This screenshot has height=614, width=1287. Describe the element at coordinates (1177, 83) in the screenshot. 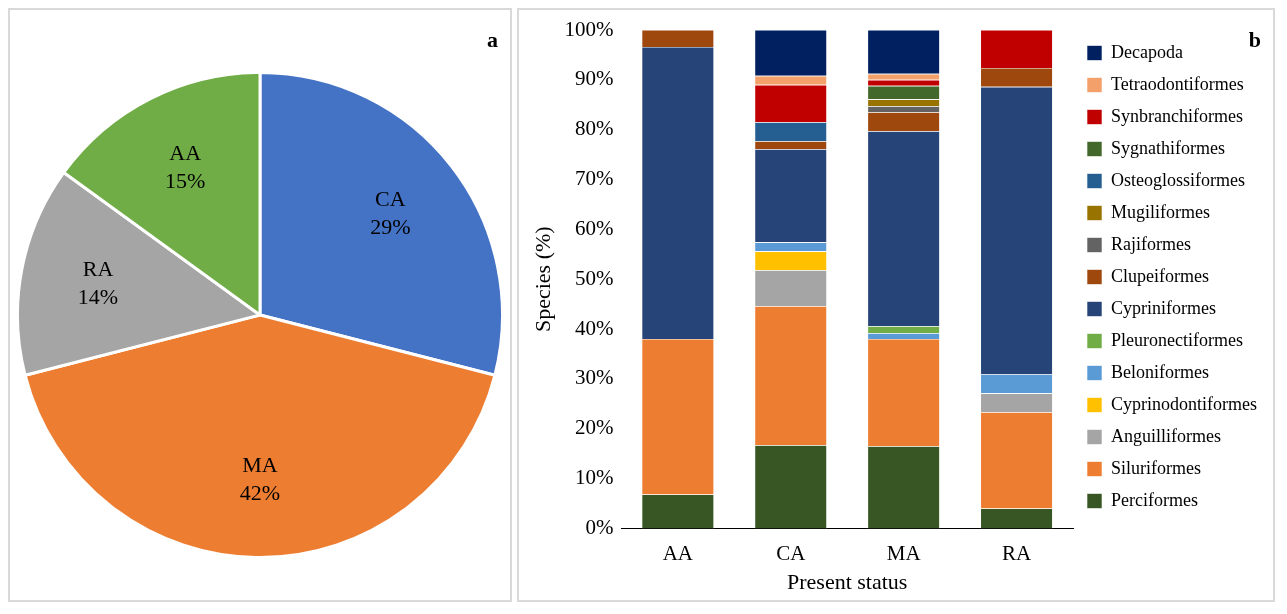

I see `legend-label: Tetraodontiformes` at that location.